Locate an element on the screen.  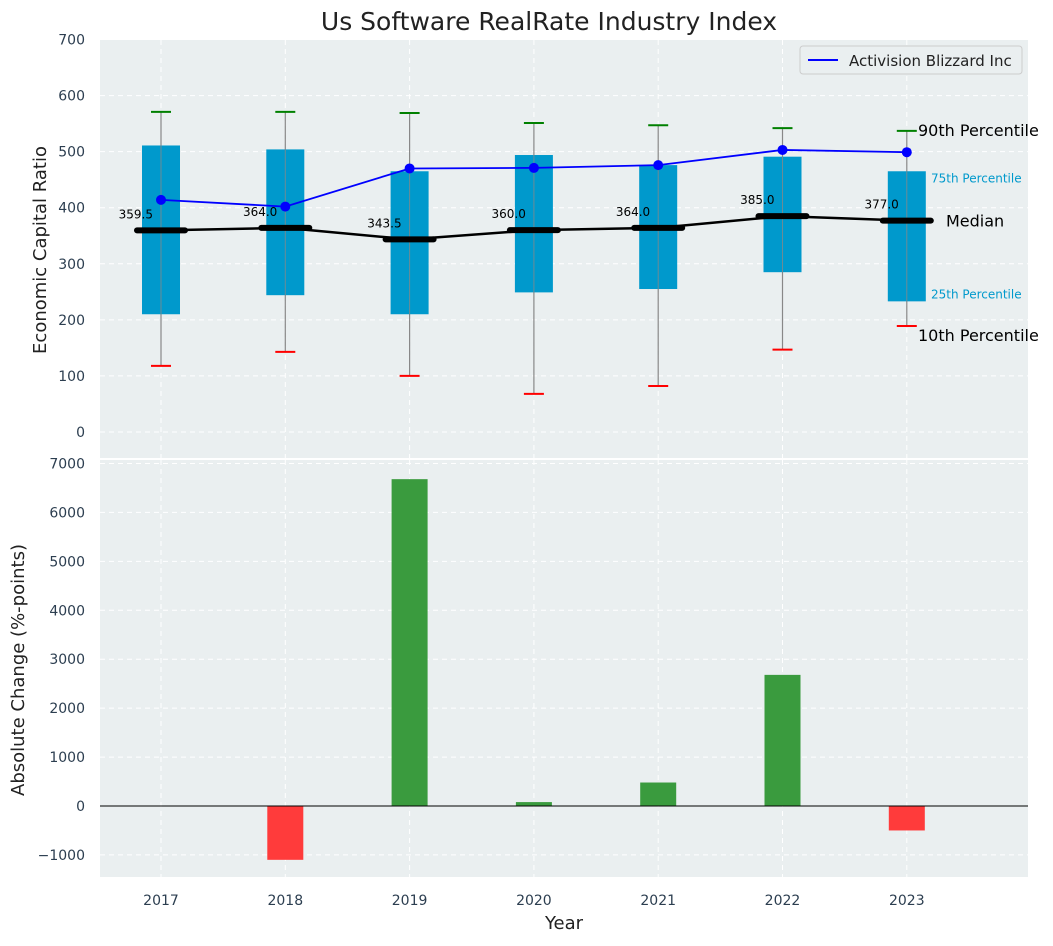
bottom-y-axis-label: Absolute Change (%-points) is located at coordinates (18, 670).